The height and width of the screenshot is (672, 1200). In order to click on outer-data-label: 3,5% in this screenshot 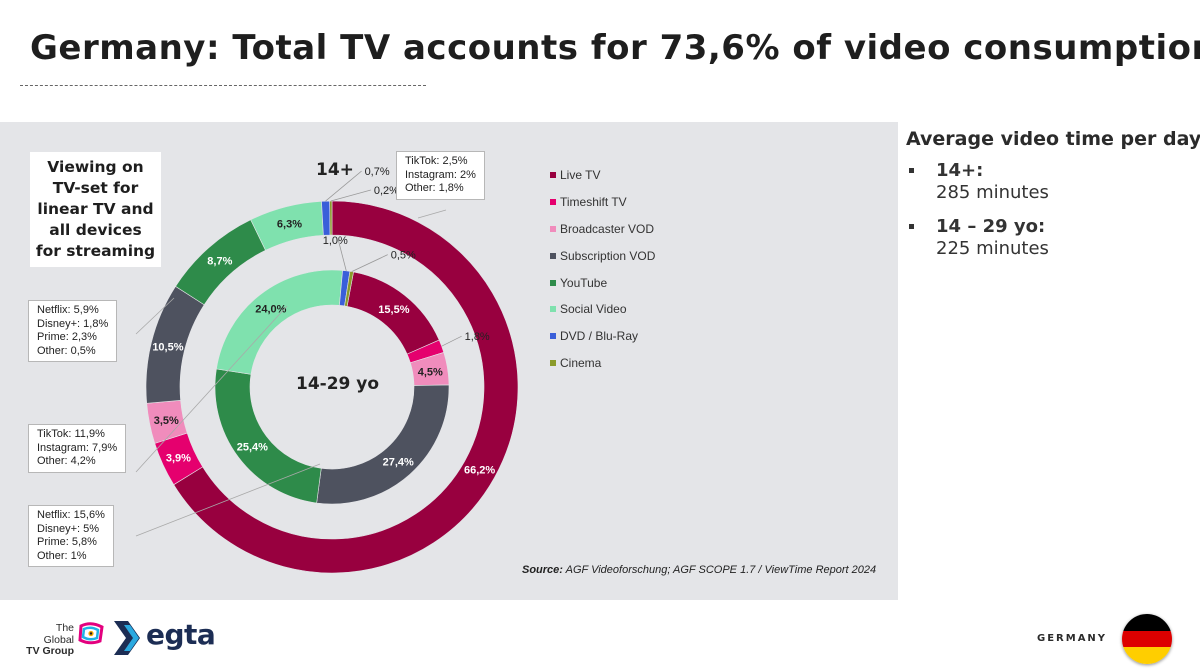, I will do `click(166, 421)`.